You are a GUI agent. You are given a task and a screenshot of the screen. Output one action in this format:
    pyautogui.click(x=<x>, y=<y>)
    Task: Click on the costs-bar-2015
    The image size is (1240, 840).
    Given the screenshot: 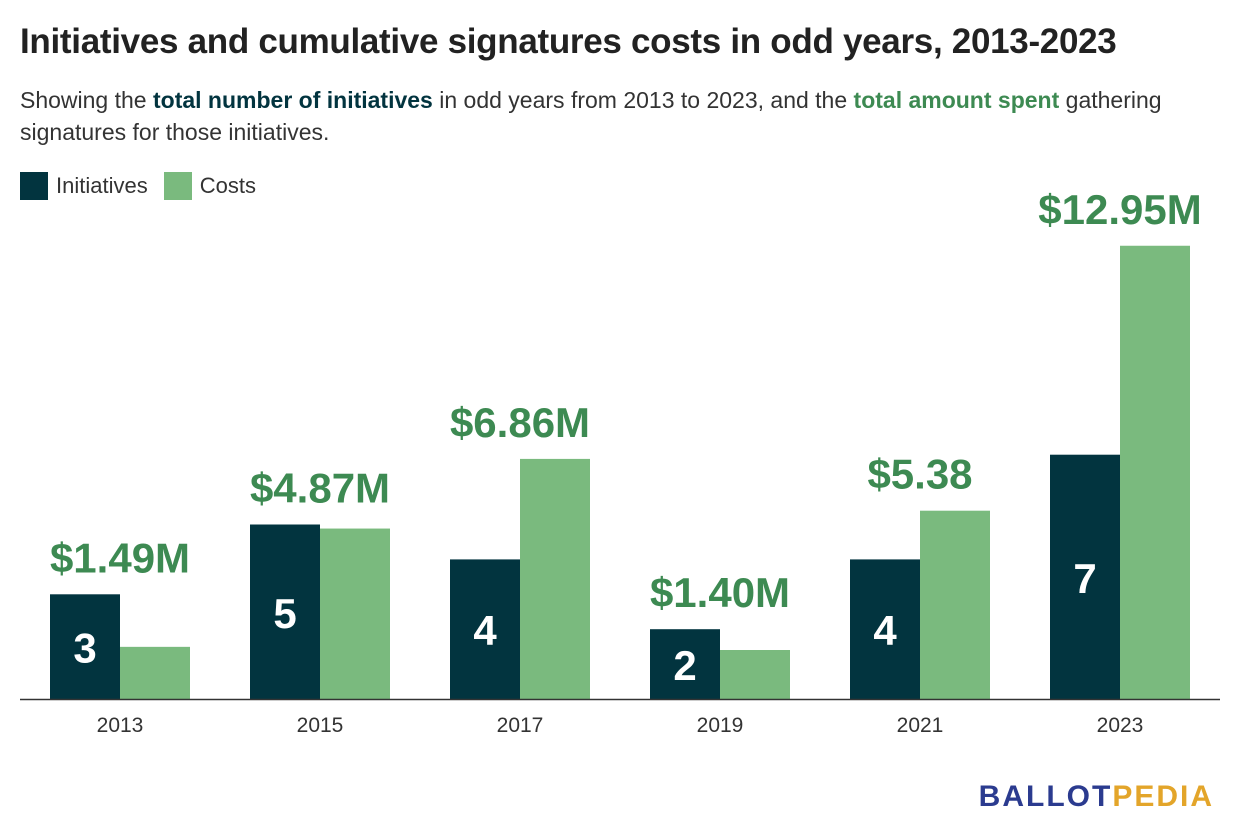 What is the action you would take?
    pyautogui.click(x=355, y=613)
    